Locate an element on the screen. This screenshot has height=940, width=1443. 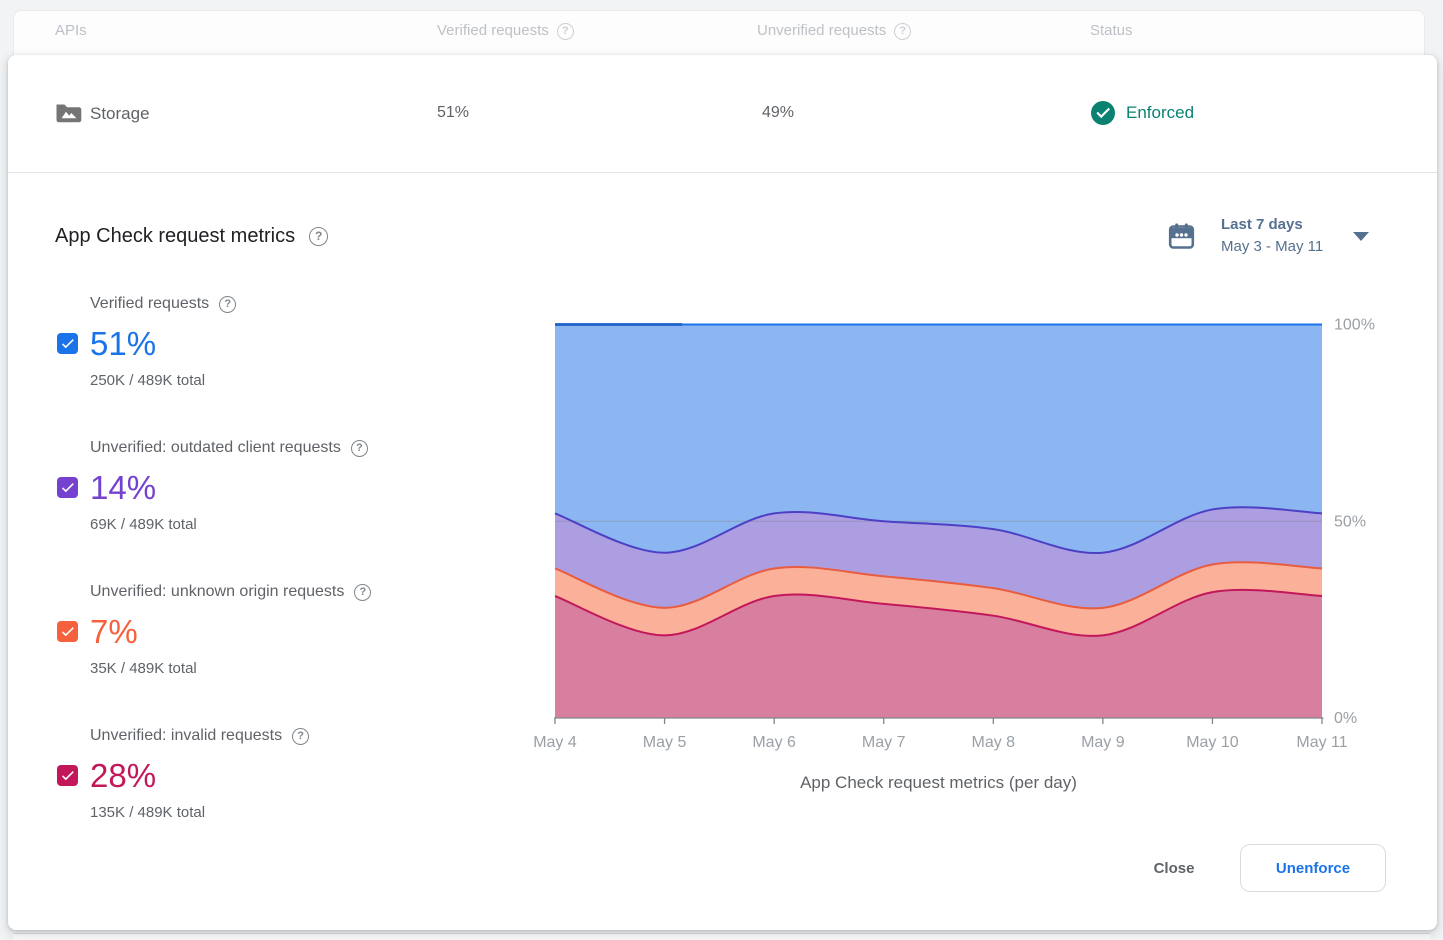
legend-verified-checkbox is located at coordinates (67, 343).